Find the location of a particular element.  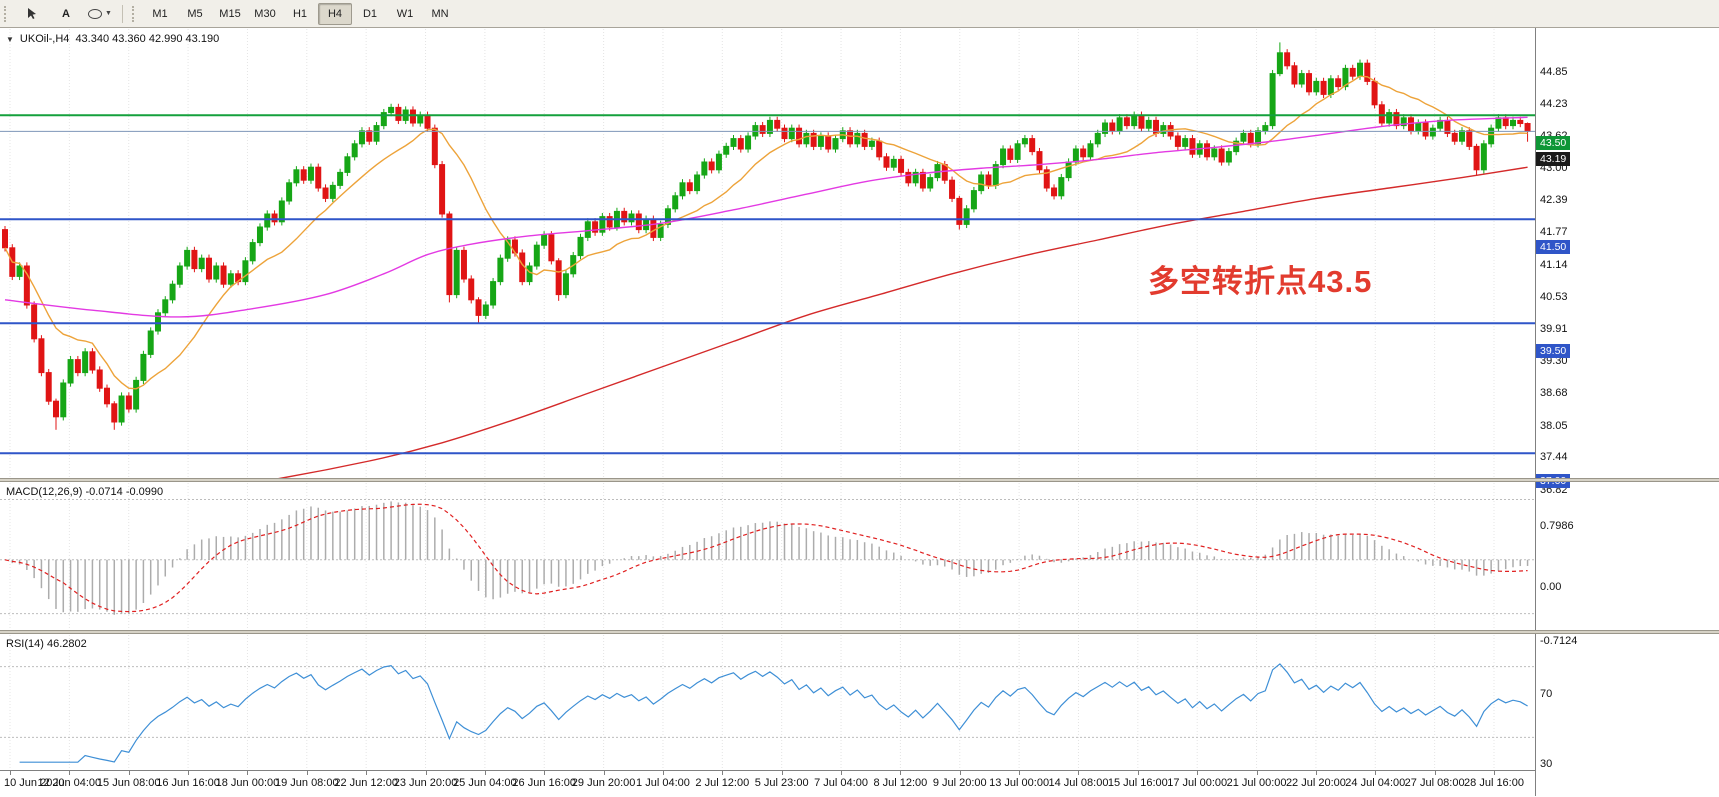

symbol-period-label: UKOil-,H4 is located at coordinates (44, 39).